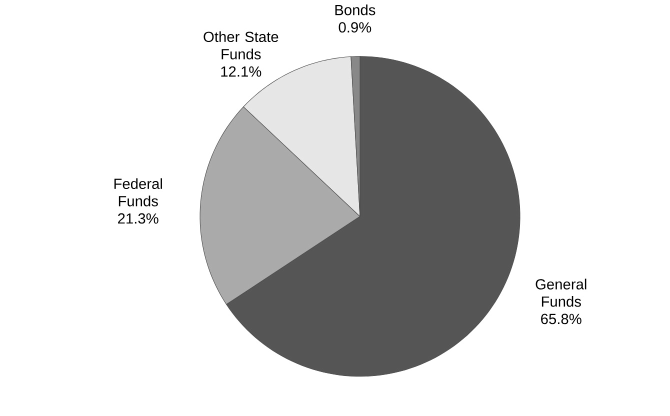 This screenshot has height=416, width=670. What do you see at coordinates (355, 27) in the screenshot?
I see `data-label: 0.9%` at bounding box center [355, 27].